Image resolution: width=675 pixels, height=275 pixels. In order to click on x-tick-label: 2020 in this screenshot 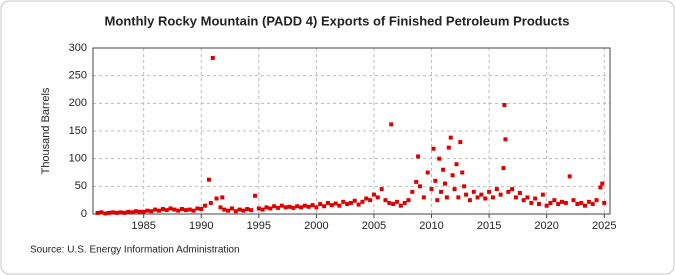, I will do `click(546, 226)`.